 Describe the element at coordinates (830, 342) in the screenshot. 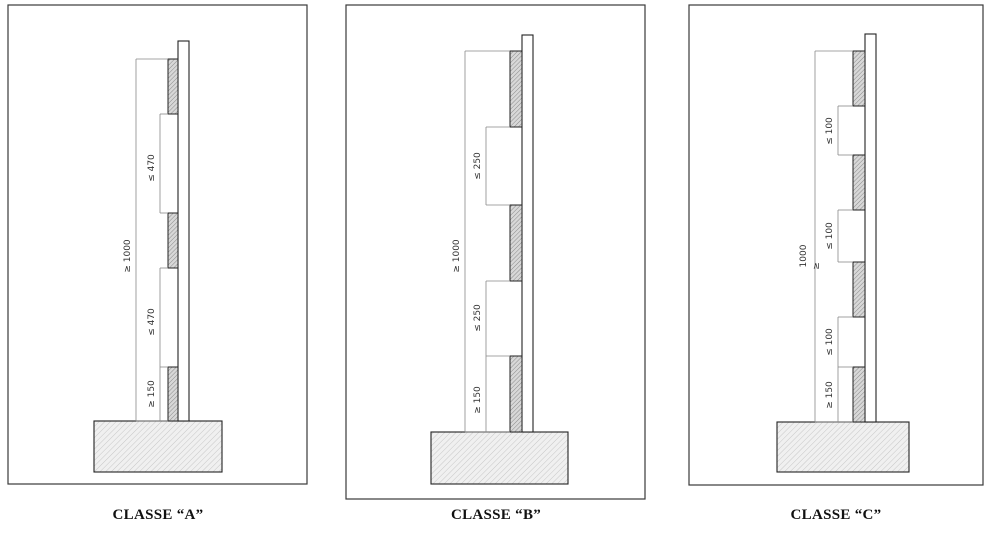

I see `gap-label-3: ≤ 100` at that location.